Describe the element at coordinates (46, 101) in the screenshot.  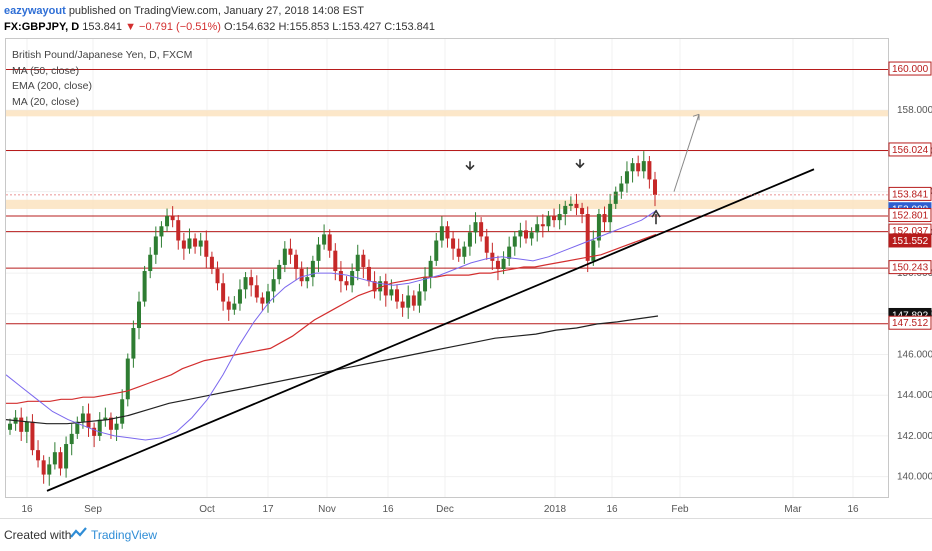
I see `legend-ma20: MA (20, close)` at that location.